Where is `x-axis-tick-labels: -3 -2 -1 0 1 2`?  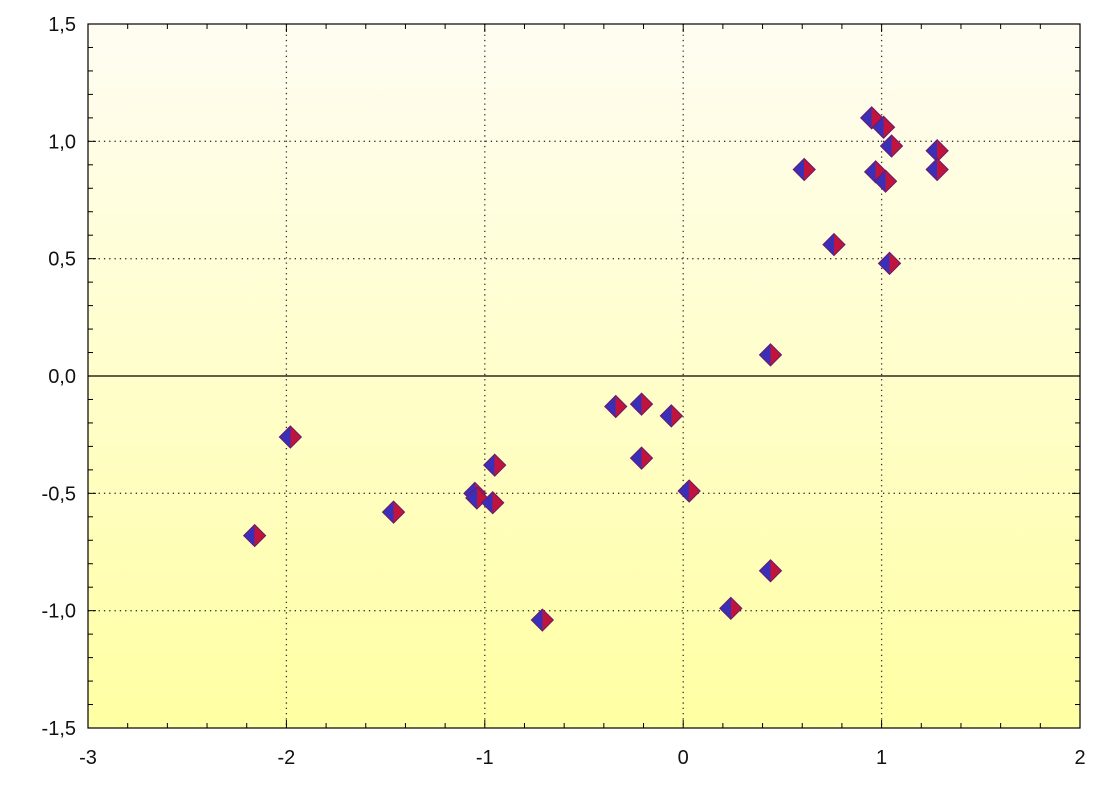
x-axis-tick-labels: -3 -2 -1 0 1 2 is located at coordinates (582, 758).